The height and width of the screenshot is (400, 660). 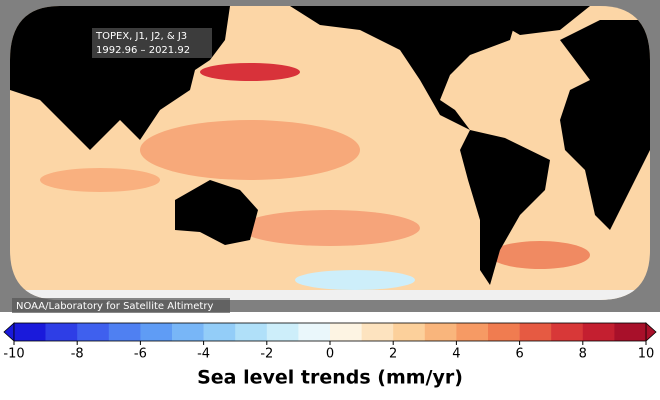 What do you see at coordinates (646, 354) in the screenshot?
I see `colorbar-tick-label: 10` at bounding box center [646, 354].